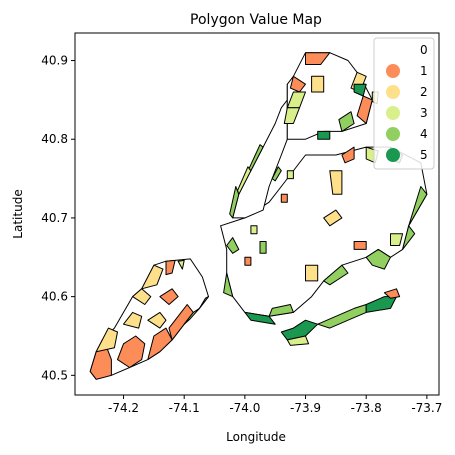  What do you see at coordinates (133, 320) in the screenshot?
I see `region-si-mid-west` at bounding box center [133, 320].